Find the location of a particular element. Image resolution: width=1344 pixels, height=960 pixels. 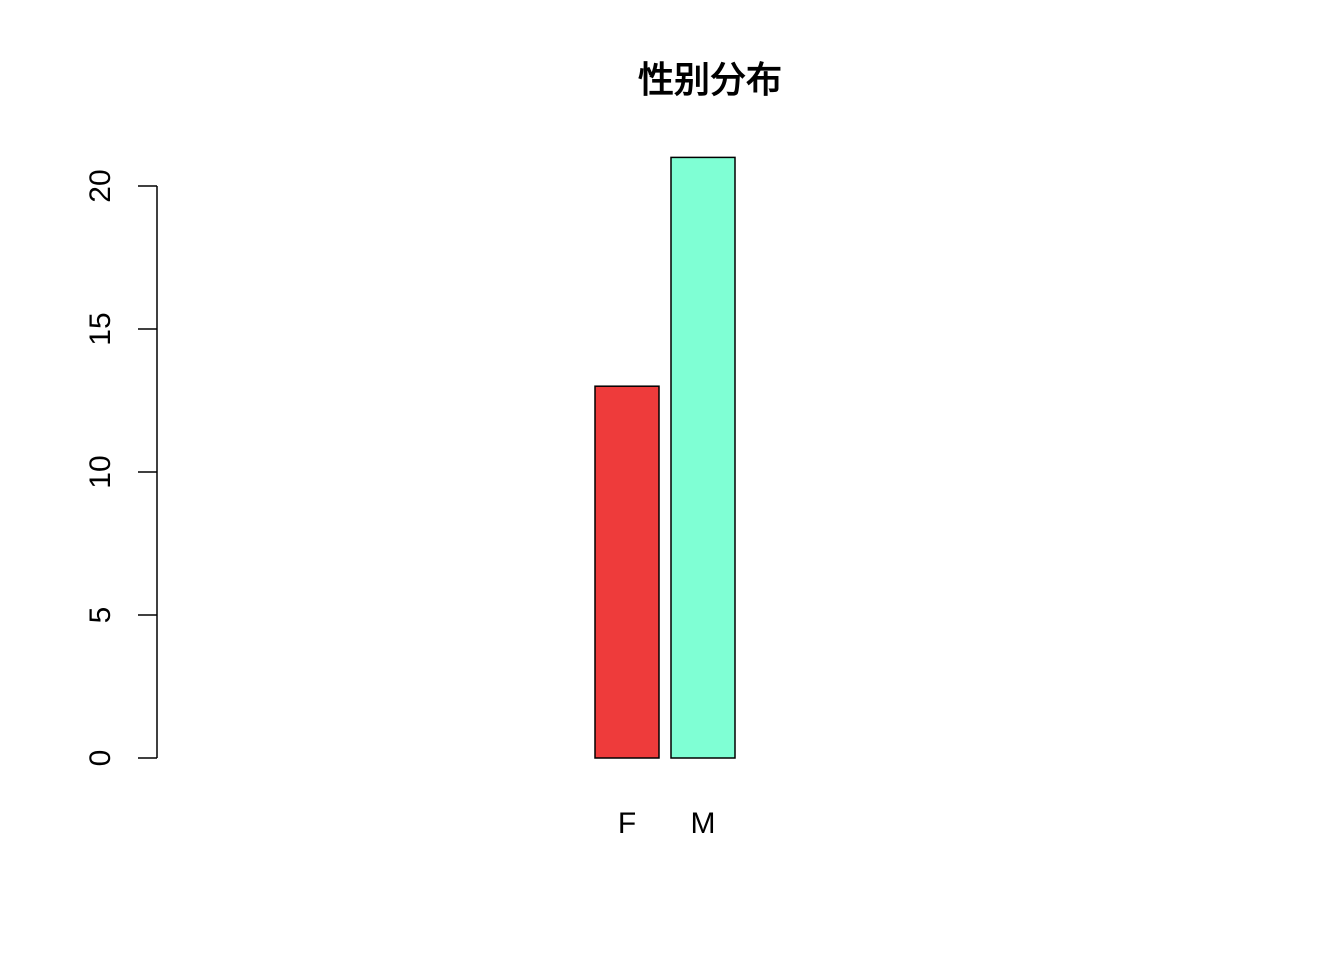

bar-m is located at coordinates (703, 457).